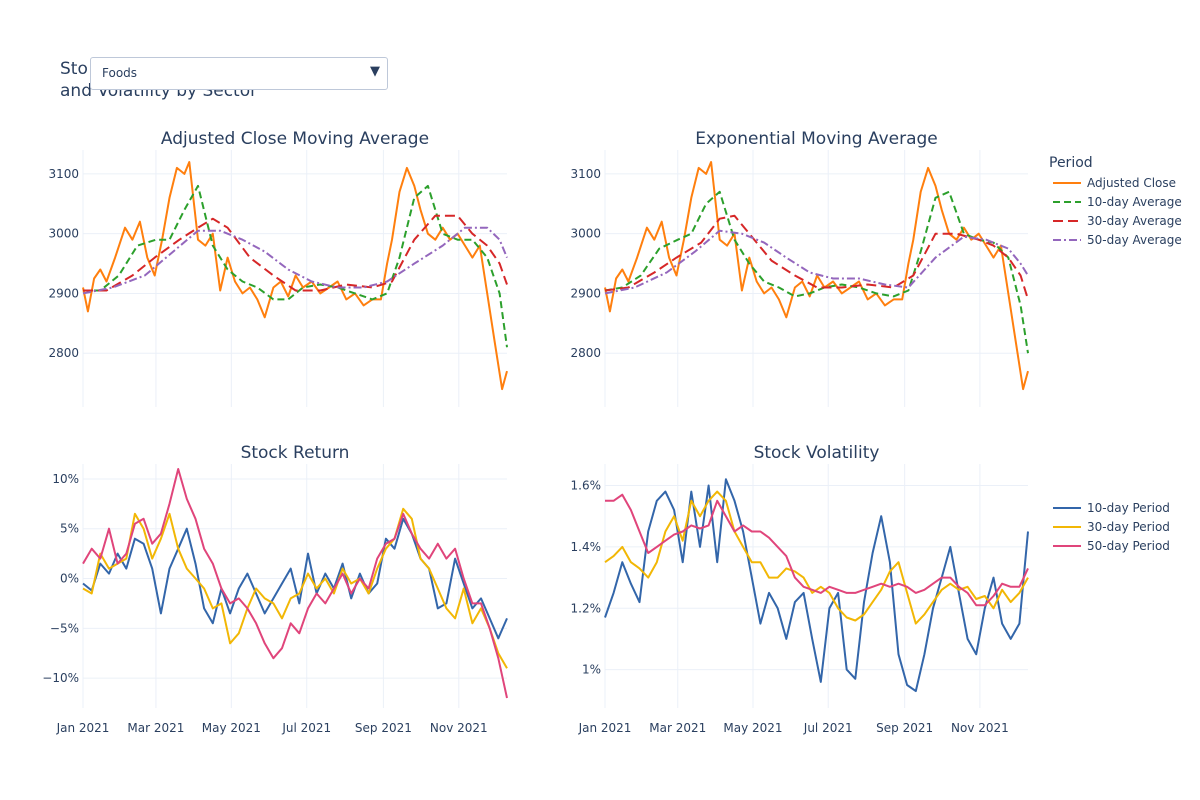  Describe the element at coordinates (69, 529) in the screenshot. I see `y-tick-label: 5%` at that location.